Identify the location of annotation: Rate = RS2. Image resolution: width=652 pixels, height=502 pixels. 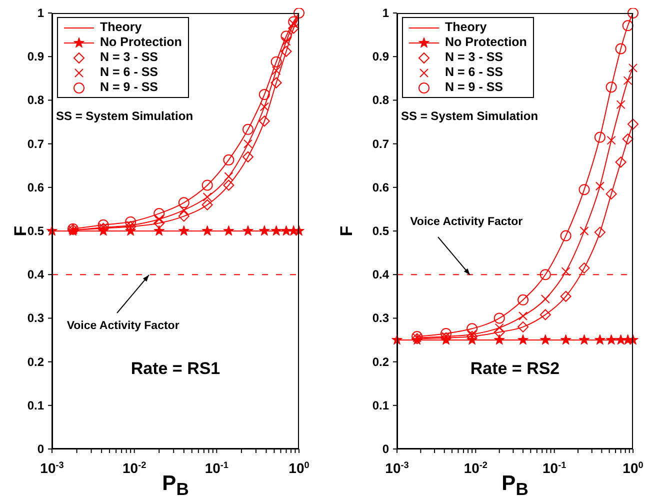
(515, 369).